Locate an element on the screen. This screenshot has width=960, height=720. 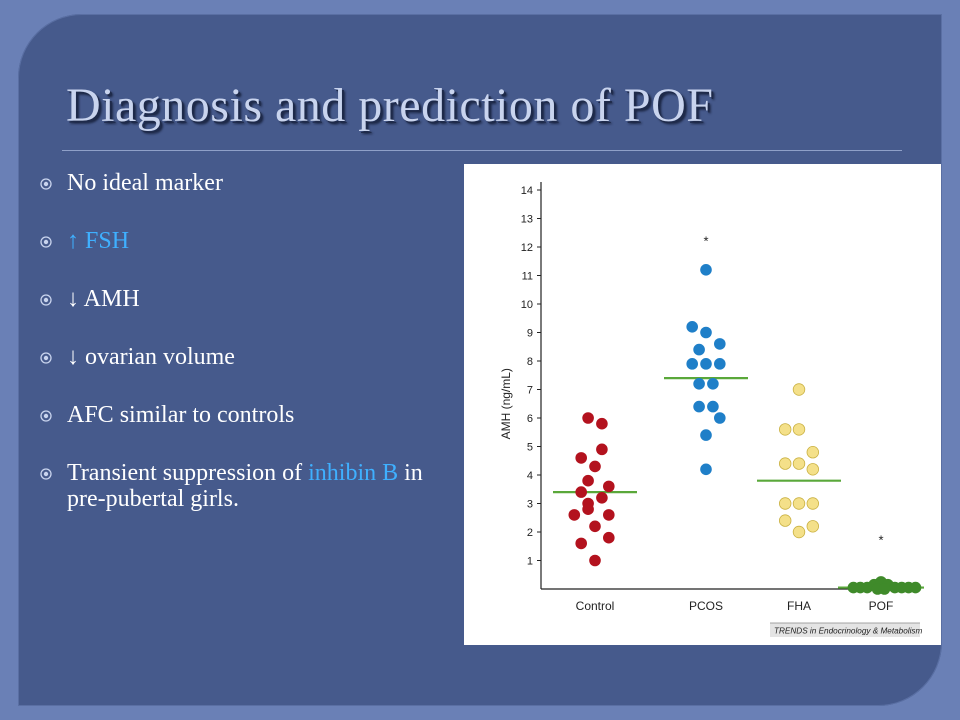
y-tick-label: 10 is located at coordinates (527, 305).